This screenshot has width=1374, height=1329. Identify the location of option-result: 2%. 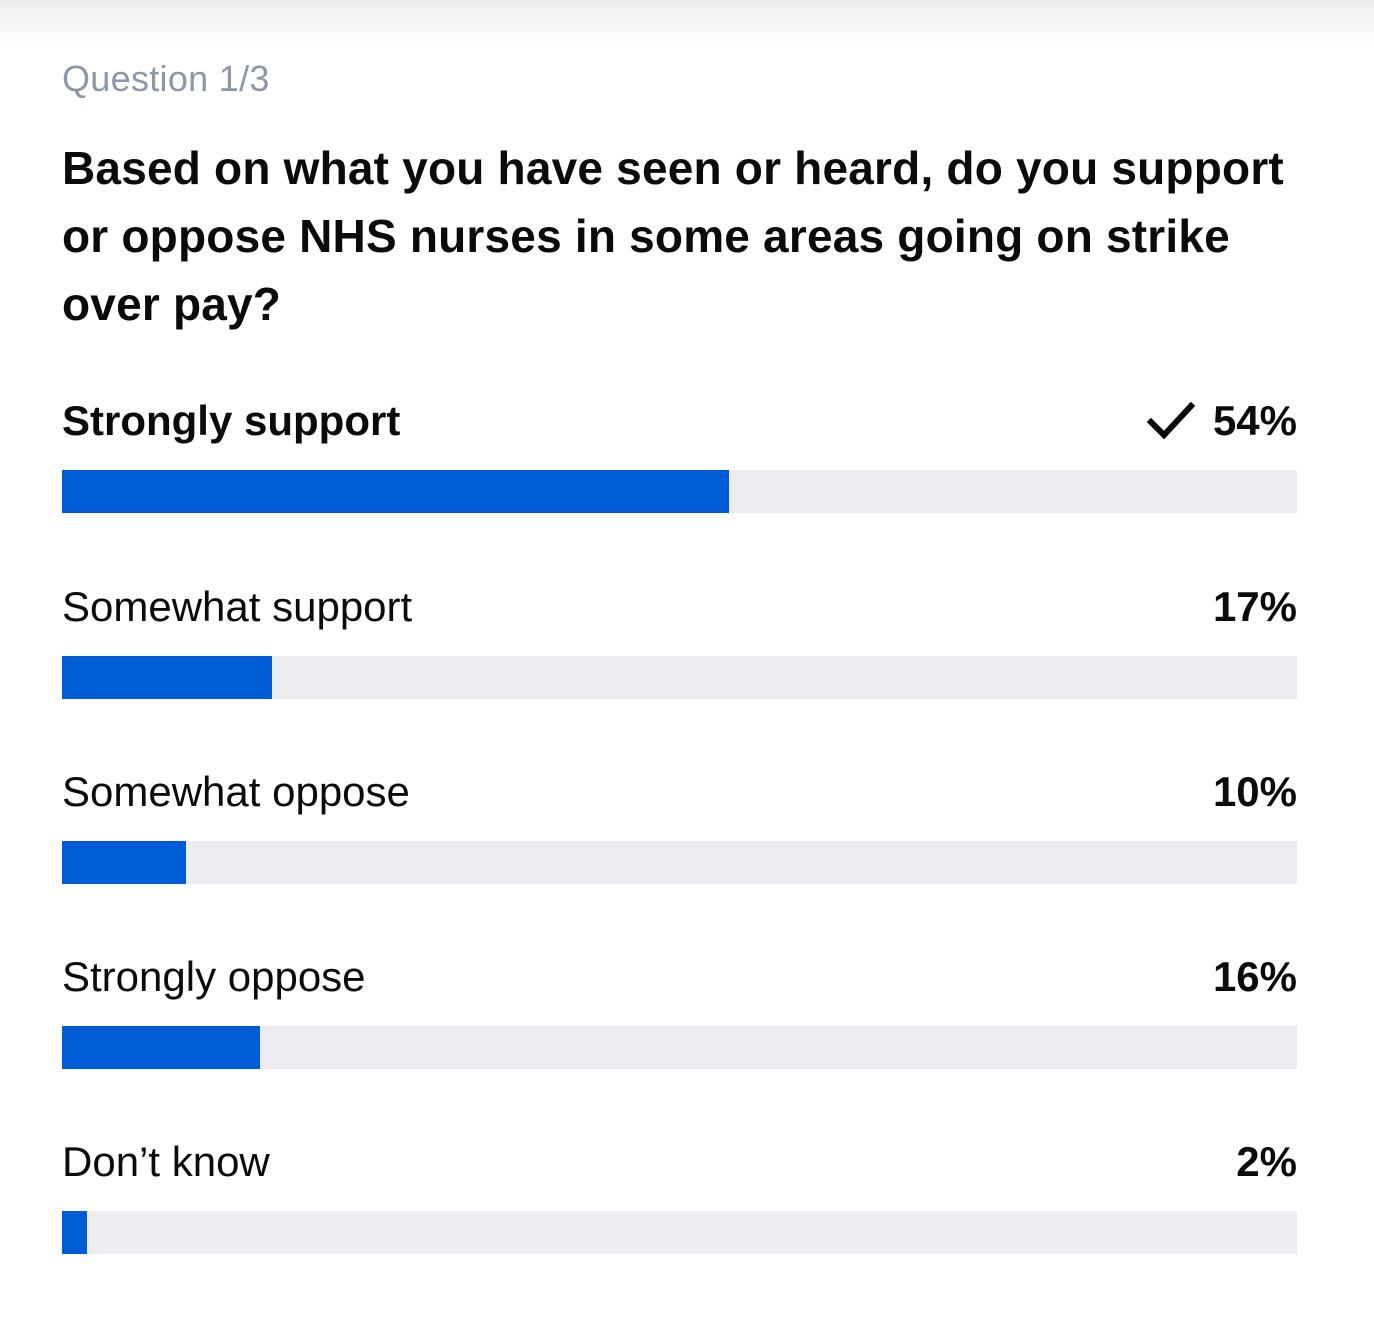
(1266, 1162).